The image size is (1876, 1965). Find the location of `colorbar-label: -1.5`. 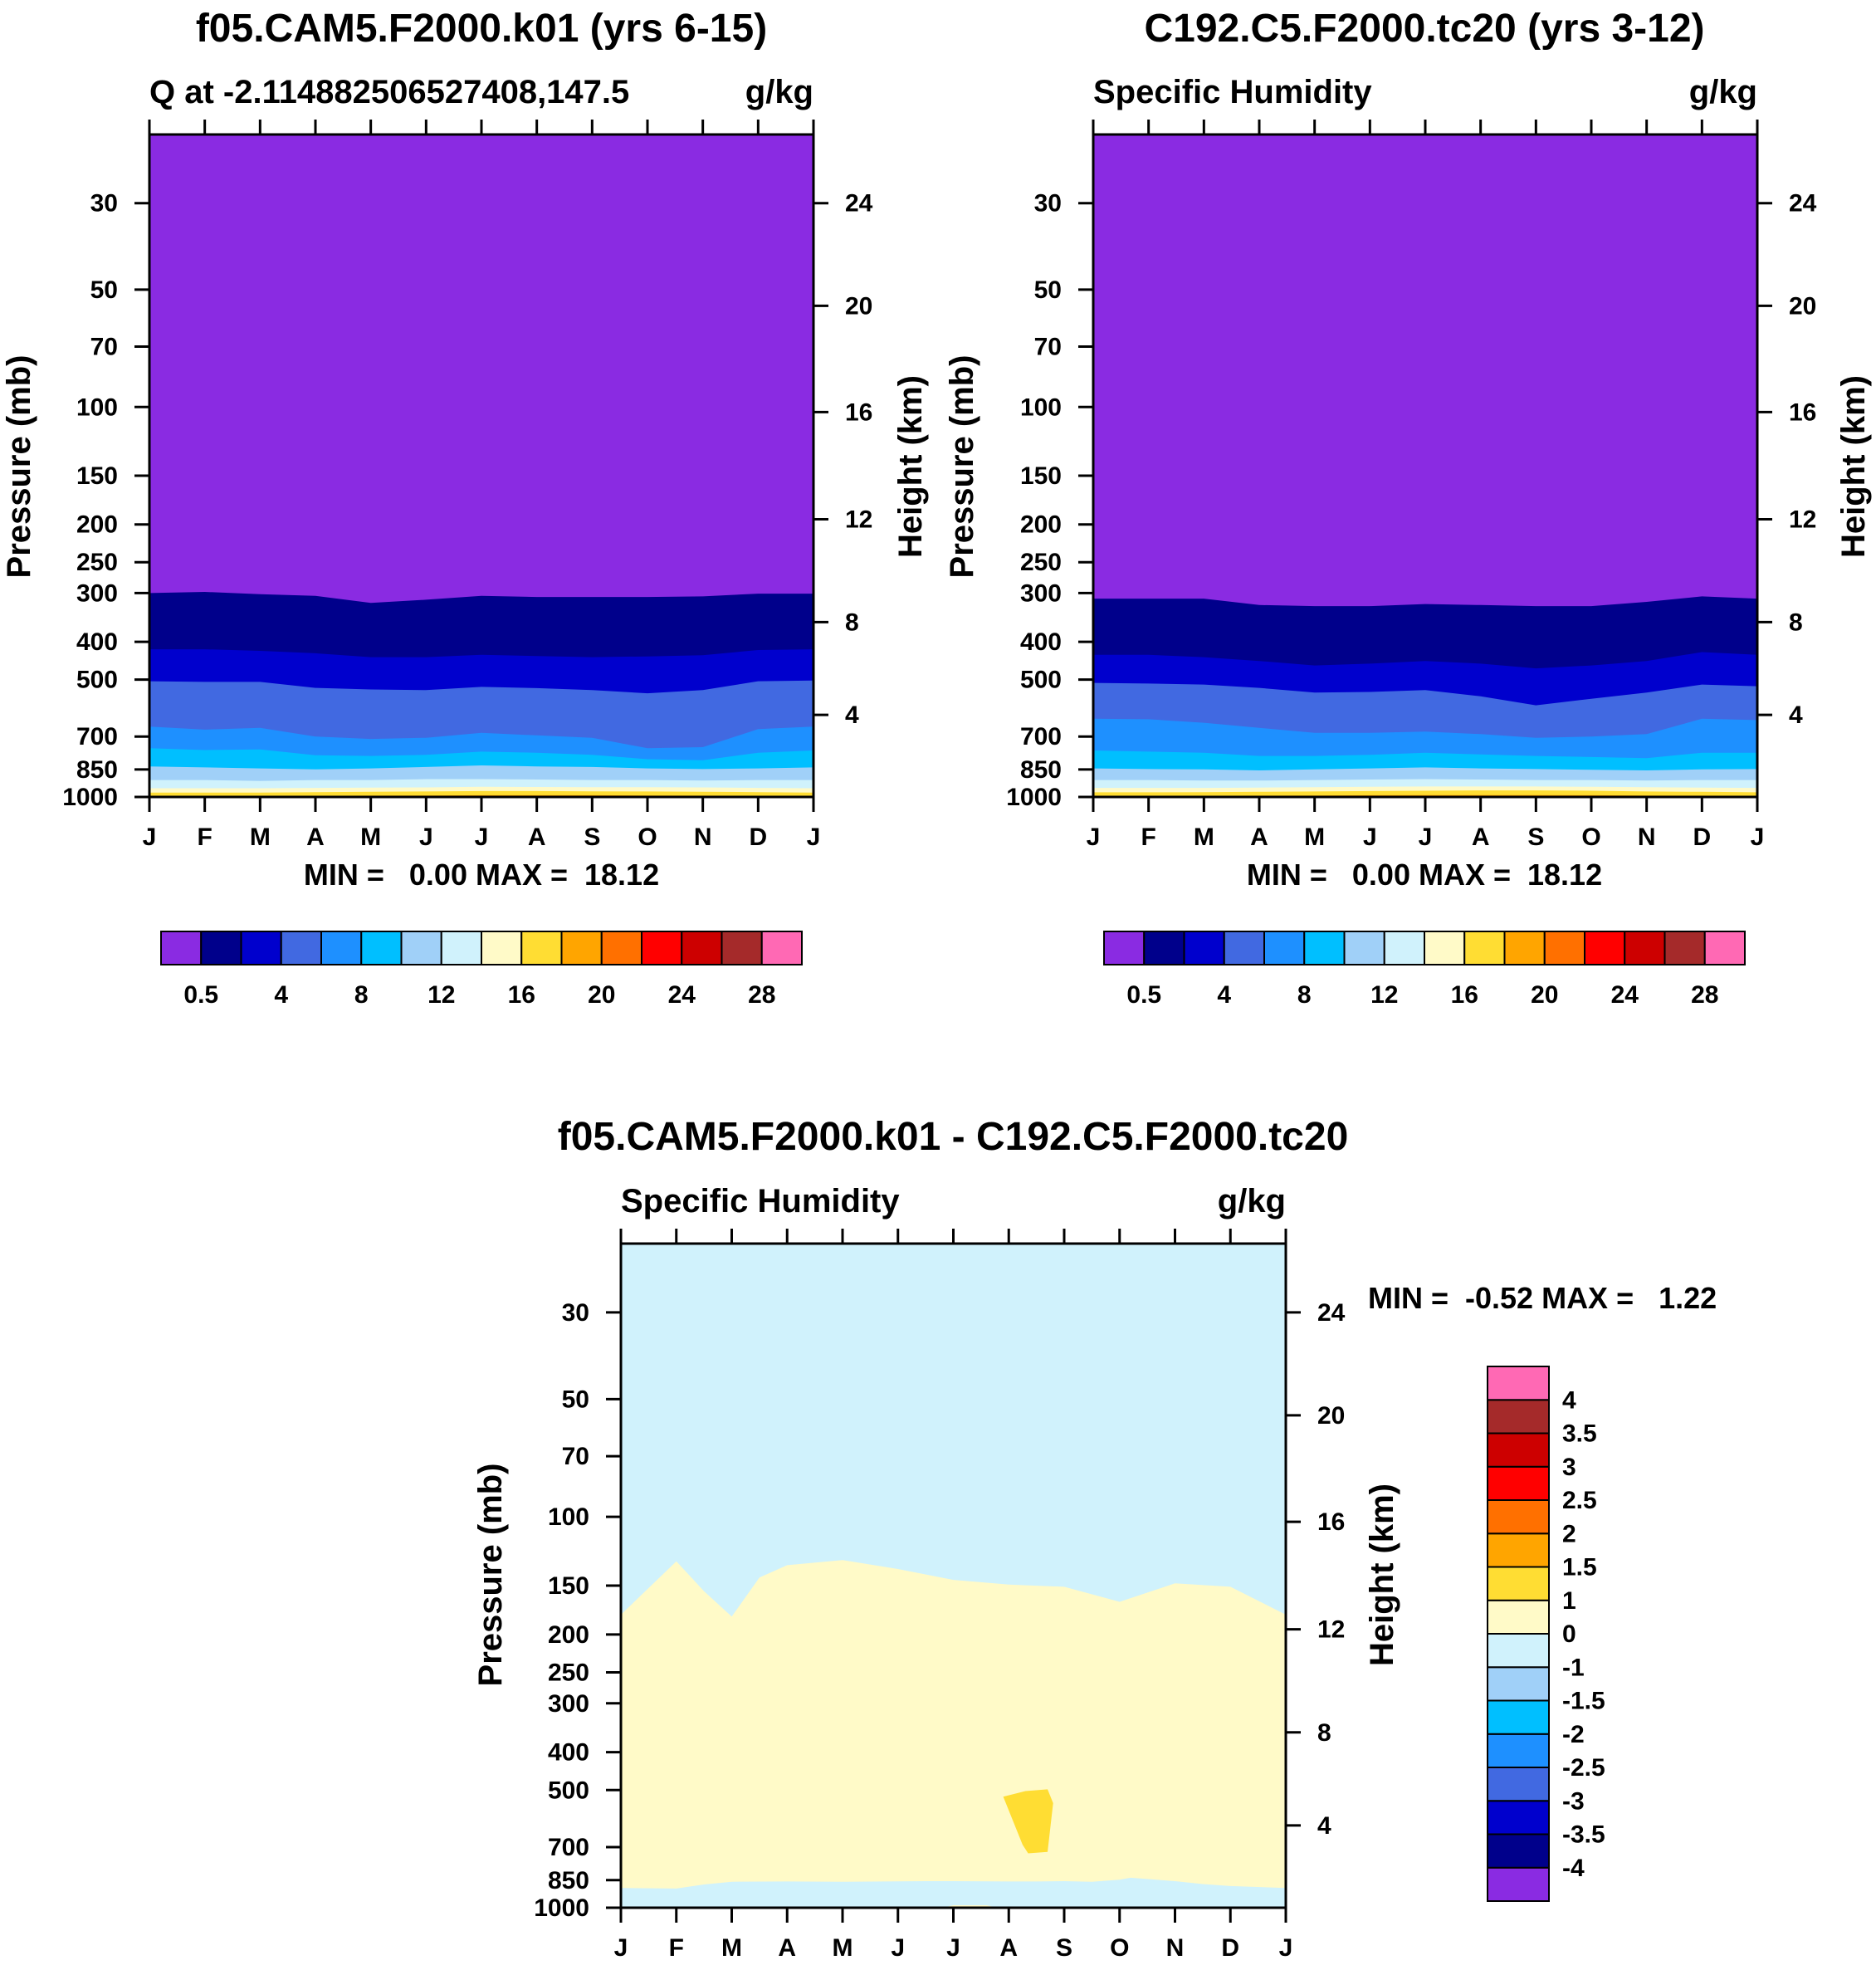

colorbar-label: -1.5 is located at coordinates (1583, 1701).